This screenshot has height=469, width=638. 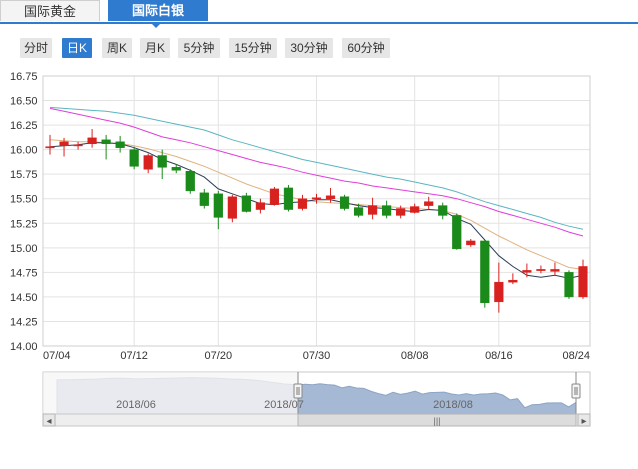 What do you see at coordinates (453, 405) in the screenshot?
I see `navigator-label-august: 2018/08` at bounding box center [453, 405].